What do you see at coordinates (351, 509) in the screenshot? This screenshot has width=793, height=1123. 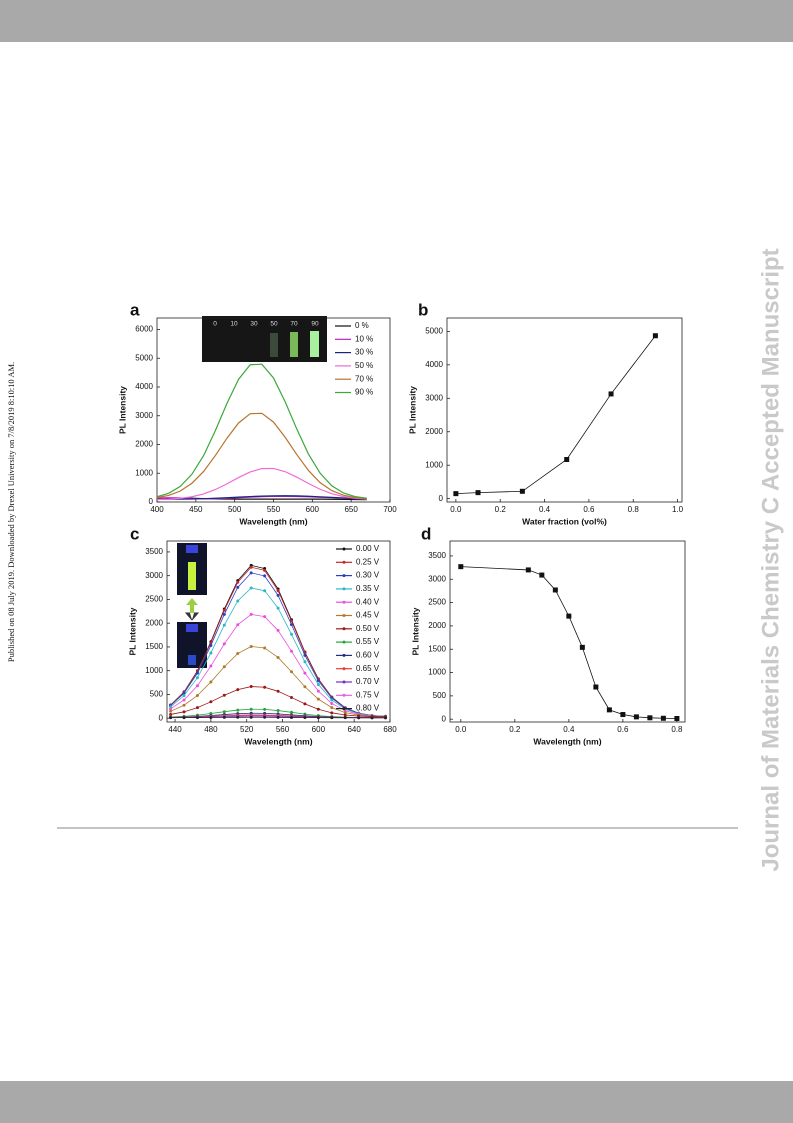 I see `x-tick-label: 650` at bounding box center [351, 509].